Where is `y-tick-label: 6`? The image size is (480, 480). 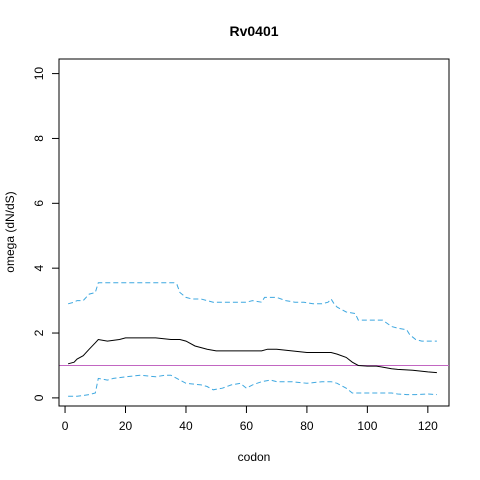 y-tick-label: 6 is located at coordinates (39, 203).